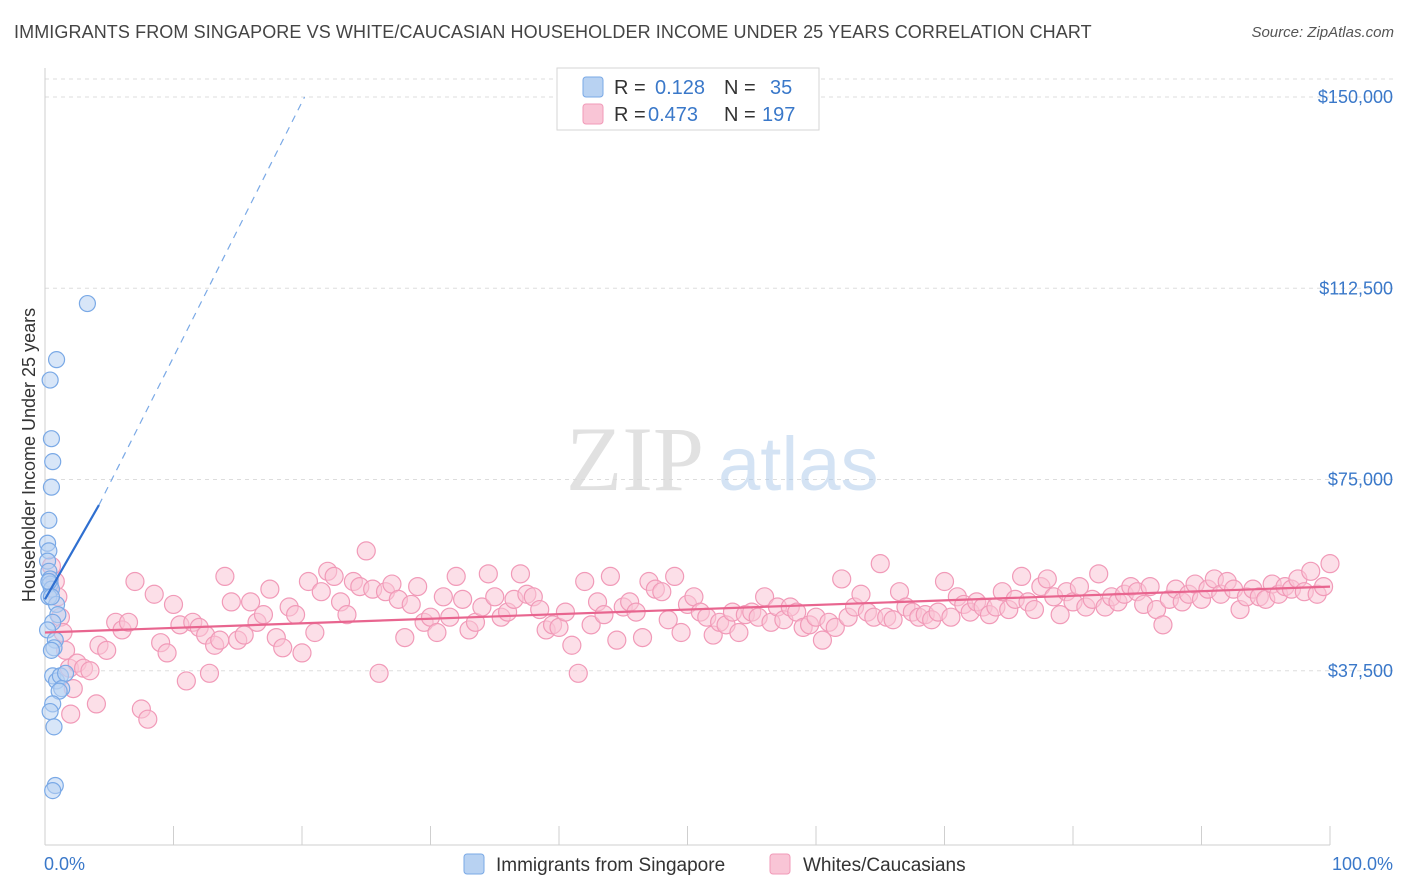 The height and width of the screenshot is (892, 1406). Describe the element at coordinates (202, 301) in the screenshot. I see `trend-line-singapore-extension` at that location.